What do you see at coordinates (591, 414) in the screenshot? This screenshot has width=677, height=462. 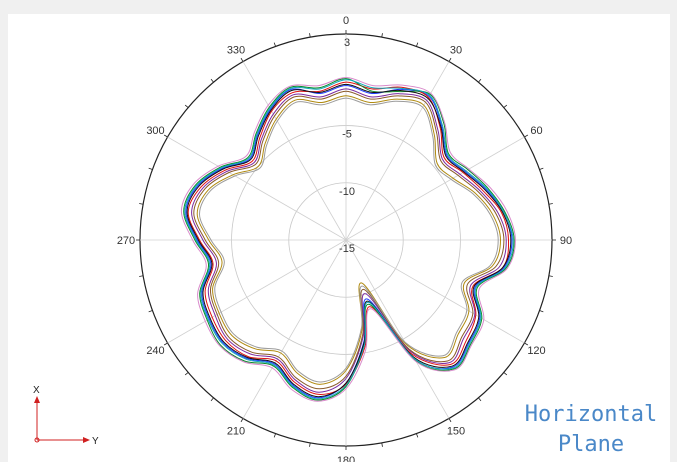 I see `annotation-line-1: Horizontal` at bounding box center [591, 414].